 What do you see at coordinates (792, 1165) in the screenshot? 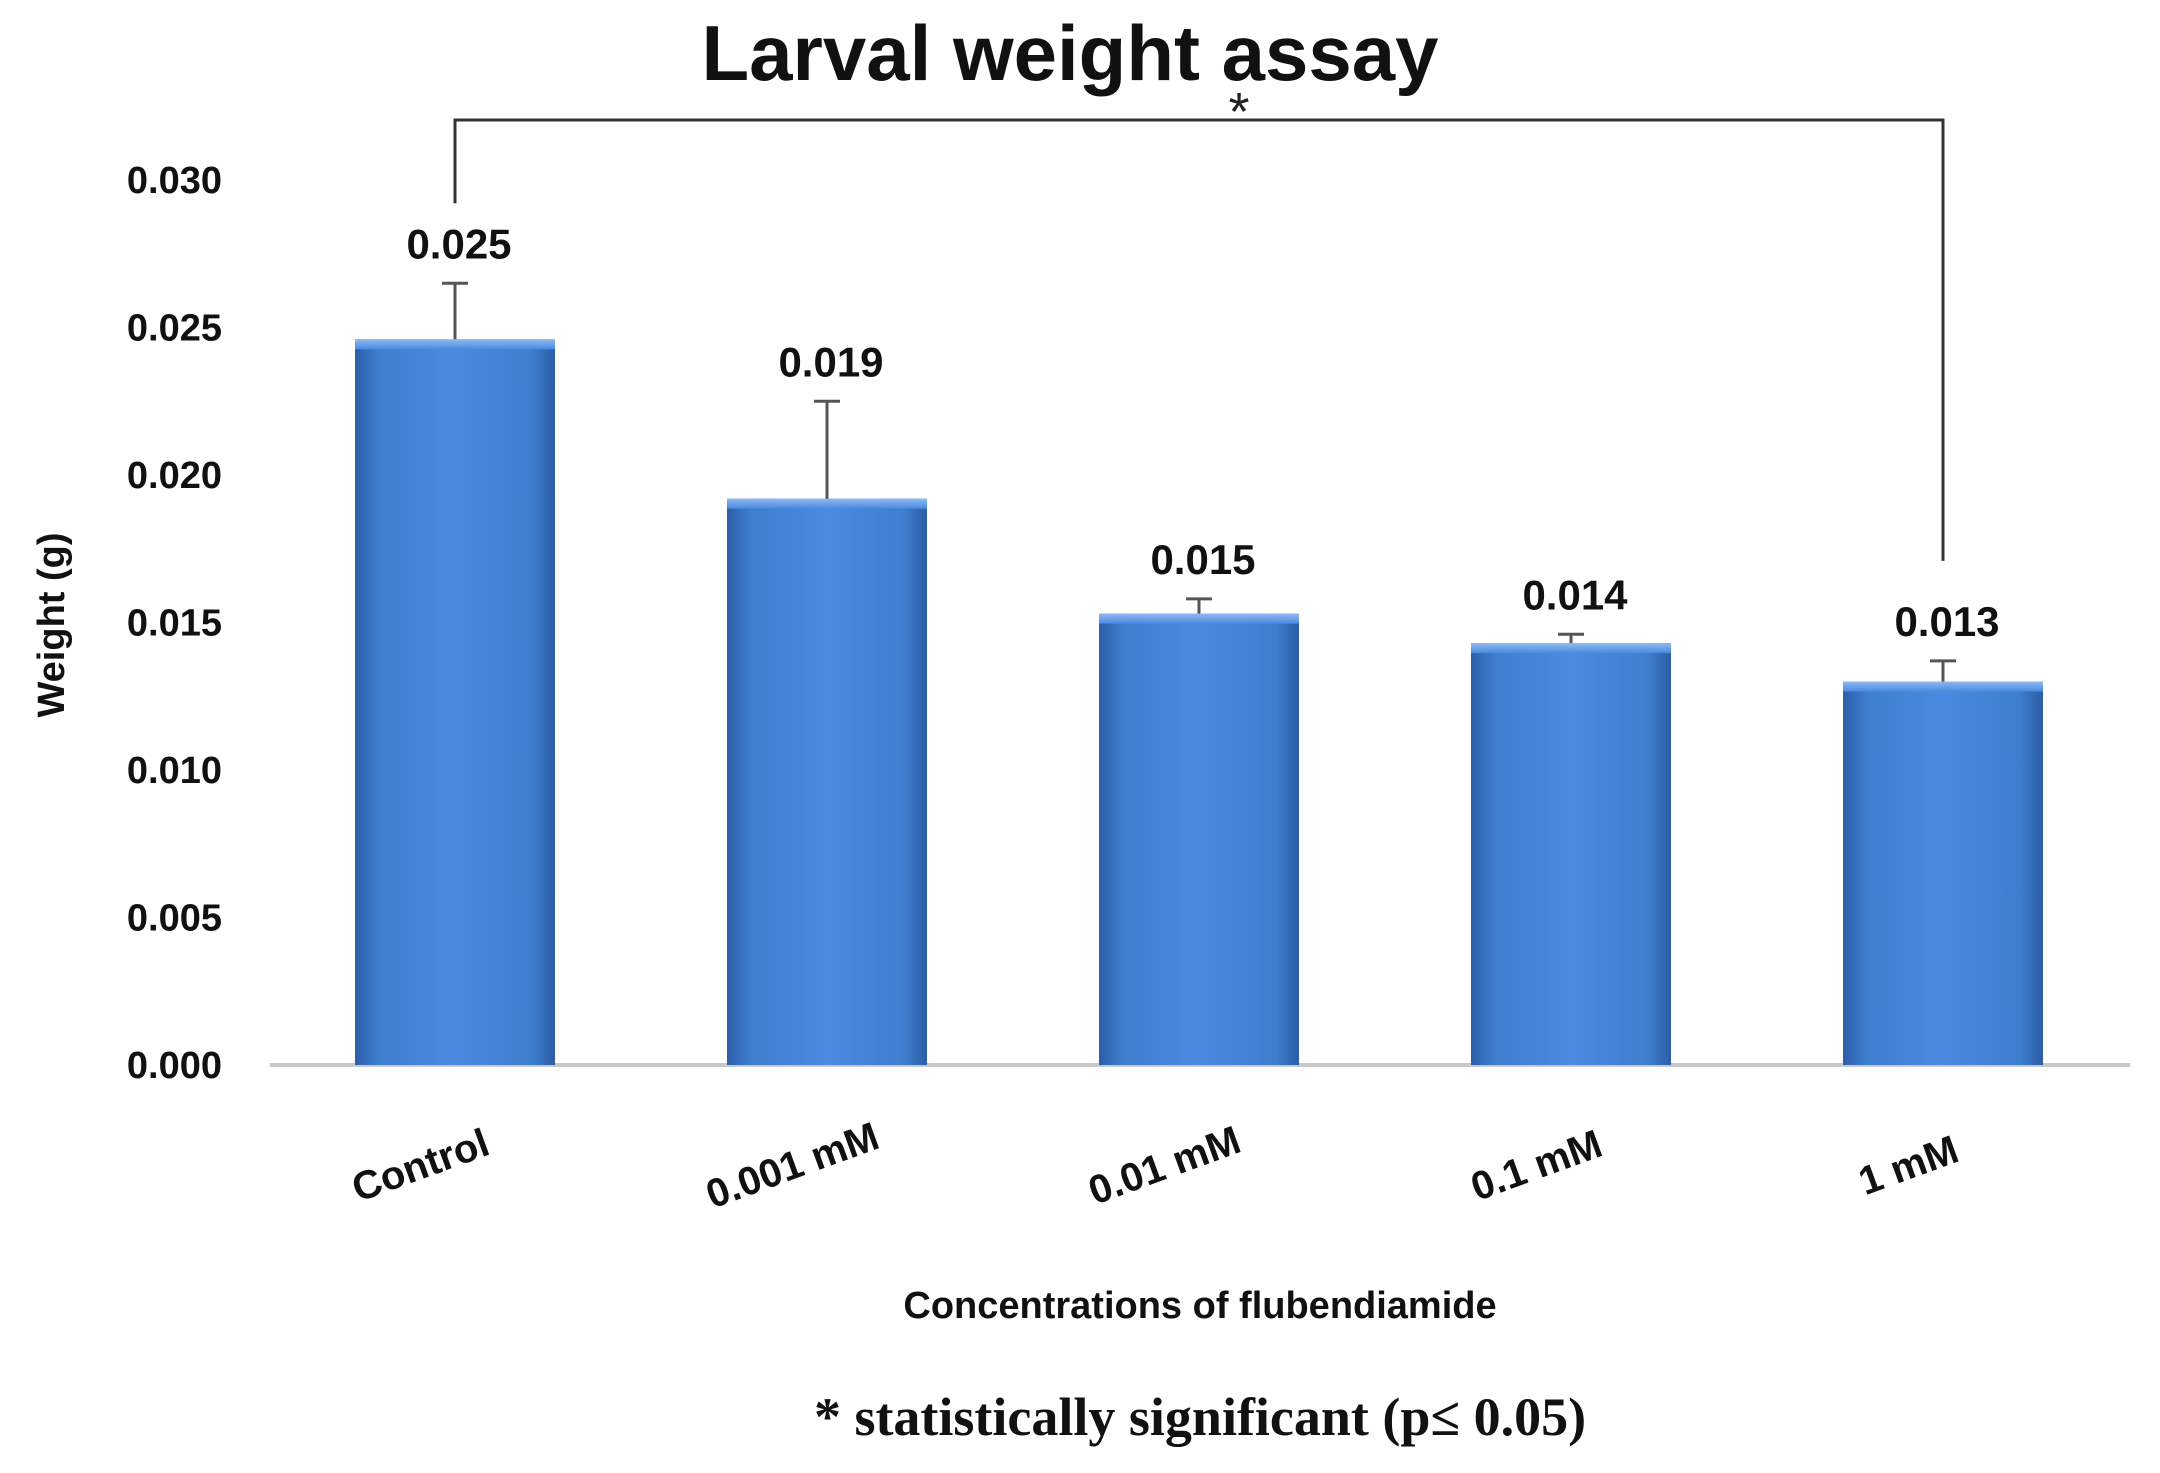
I see `x-tick-label: 0.001 mM` at bounding box center [792, 1165].